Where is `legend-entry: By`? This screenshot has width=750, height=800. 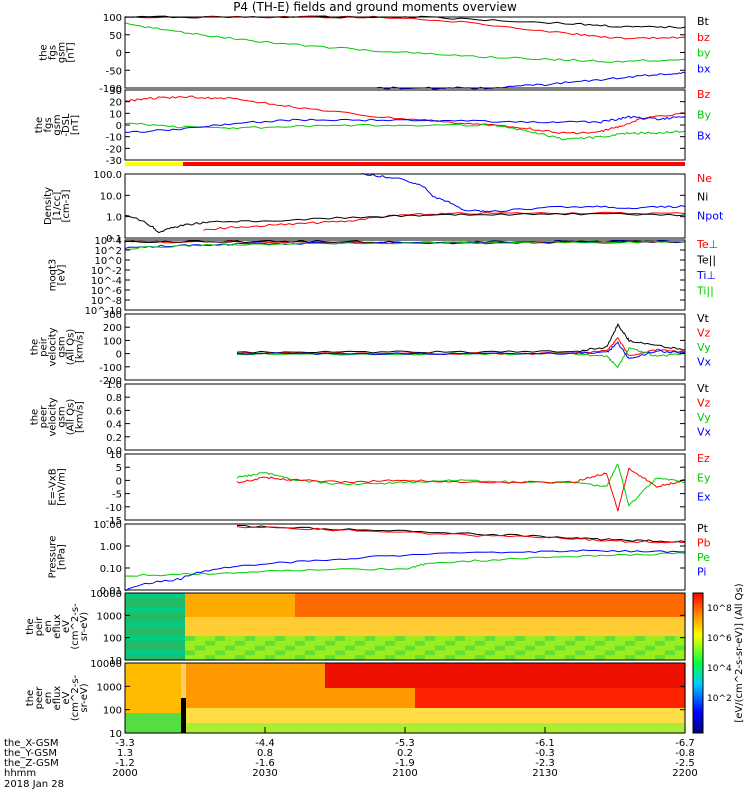 legend-entry: By is located at coordinates (704, 115).